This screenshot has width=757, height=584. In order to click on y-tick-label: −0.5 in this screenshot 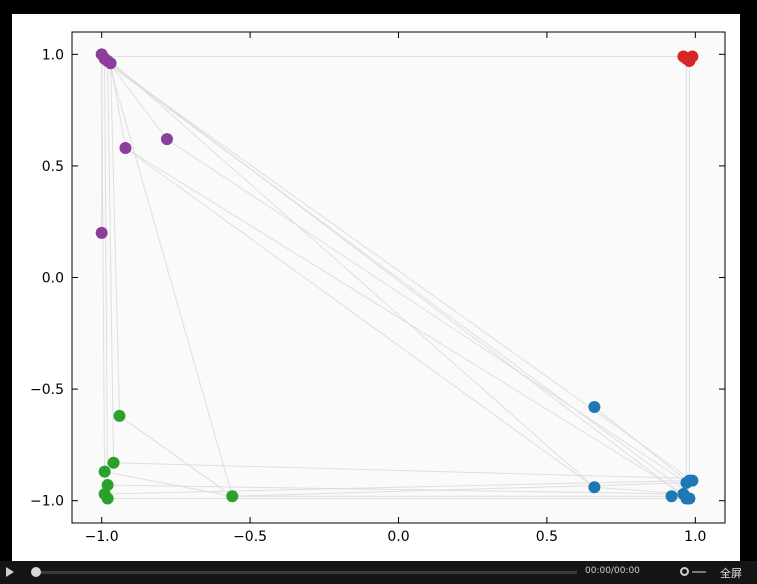, I will do `click(47, 390)`.